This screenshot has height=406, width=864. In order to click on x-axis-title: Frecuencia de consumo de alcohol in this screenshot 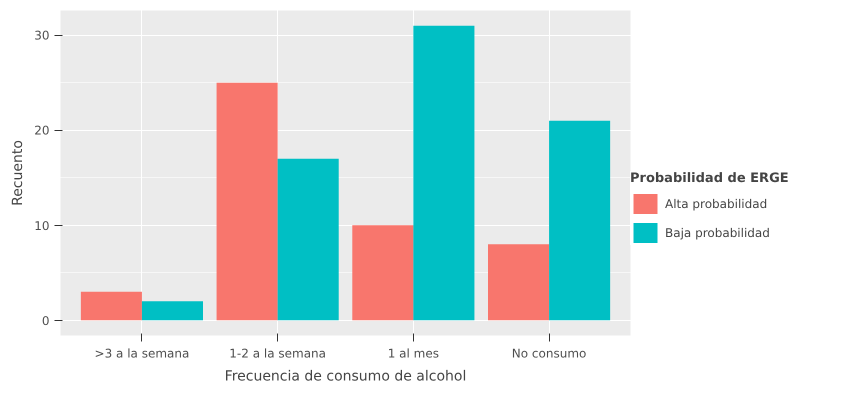, I will do `click(345, 376)`.